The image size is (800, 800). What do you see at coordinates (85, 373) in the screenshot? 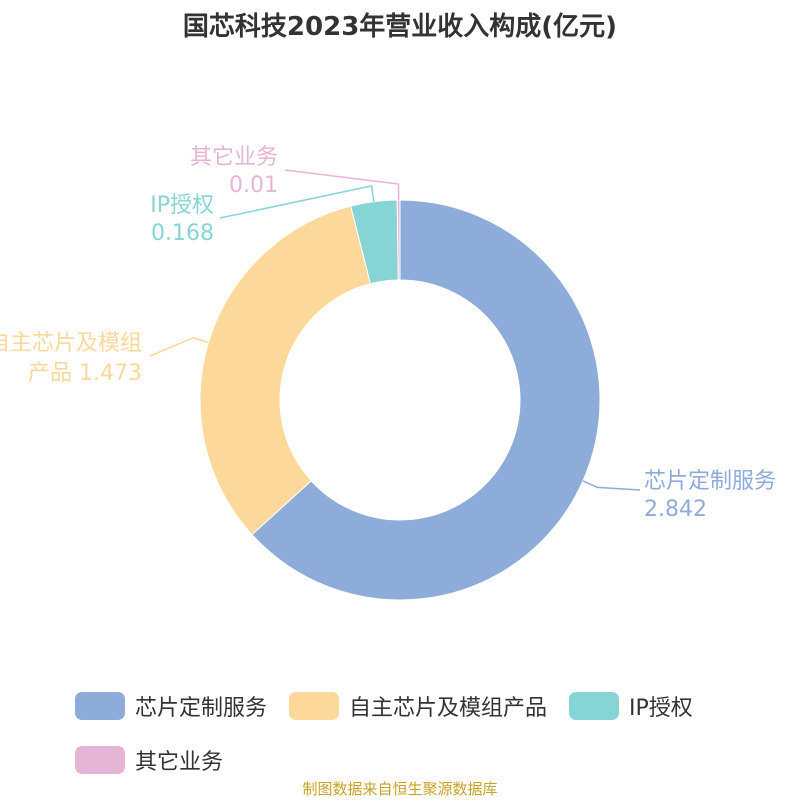
I see `slice-label-1-1: 产品 1.473` at bounding box center [85, 373].